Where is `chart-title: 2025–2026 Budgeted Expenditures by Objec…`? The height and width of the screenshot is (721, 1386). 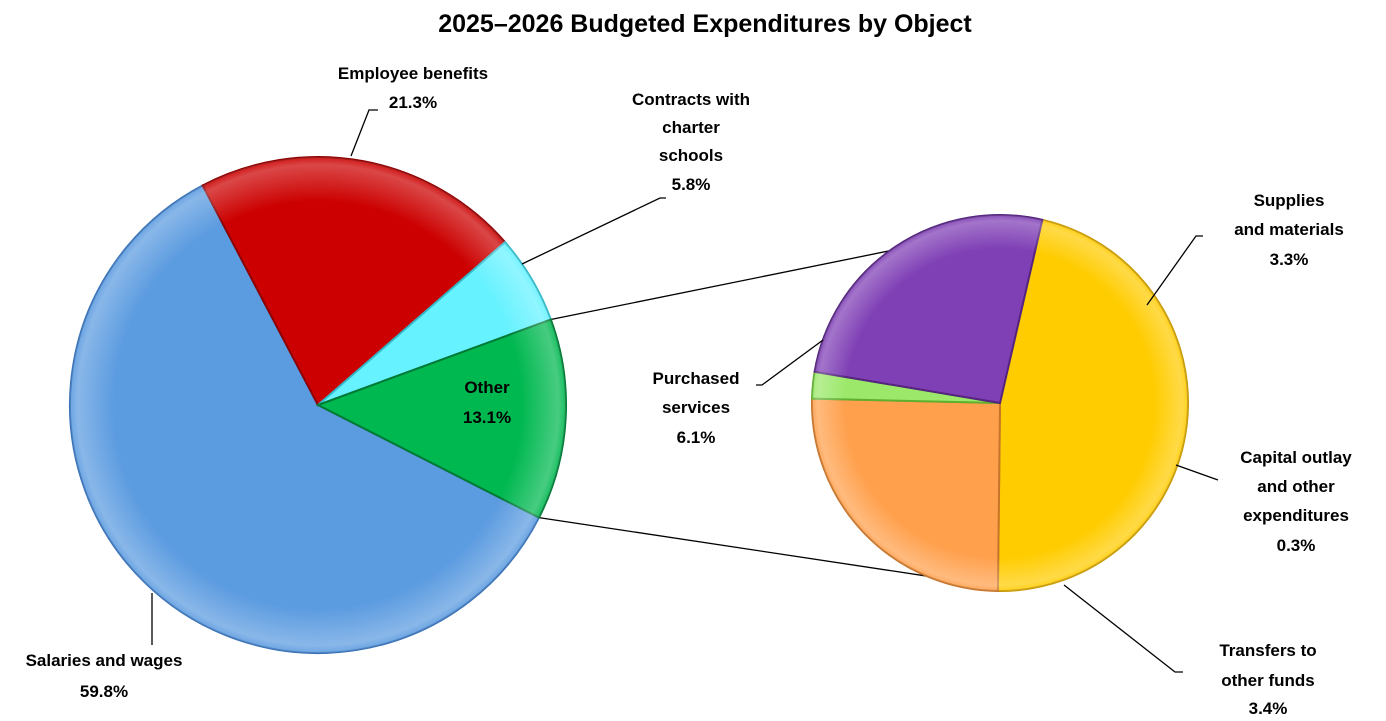
chart-title: 2025–2026 Budgeted Expenditures by Objec… is located at coordinates (705, 24).